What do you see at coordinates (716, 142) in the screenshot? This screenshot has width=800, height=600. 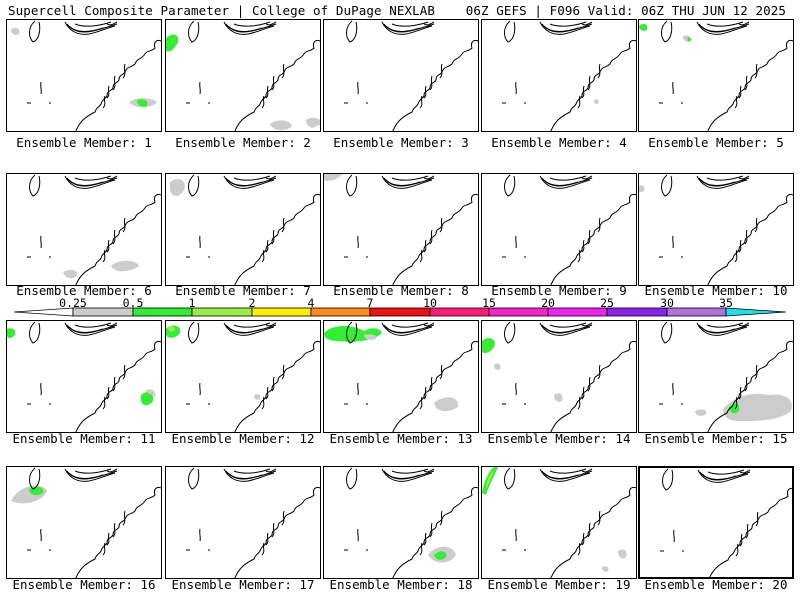 I see `ensemble-member-label: Ensemble Member: 5` at bounding box center [716, 142].